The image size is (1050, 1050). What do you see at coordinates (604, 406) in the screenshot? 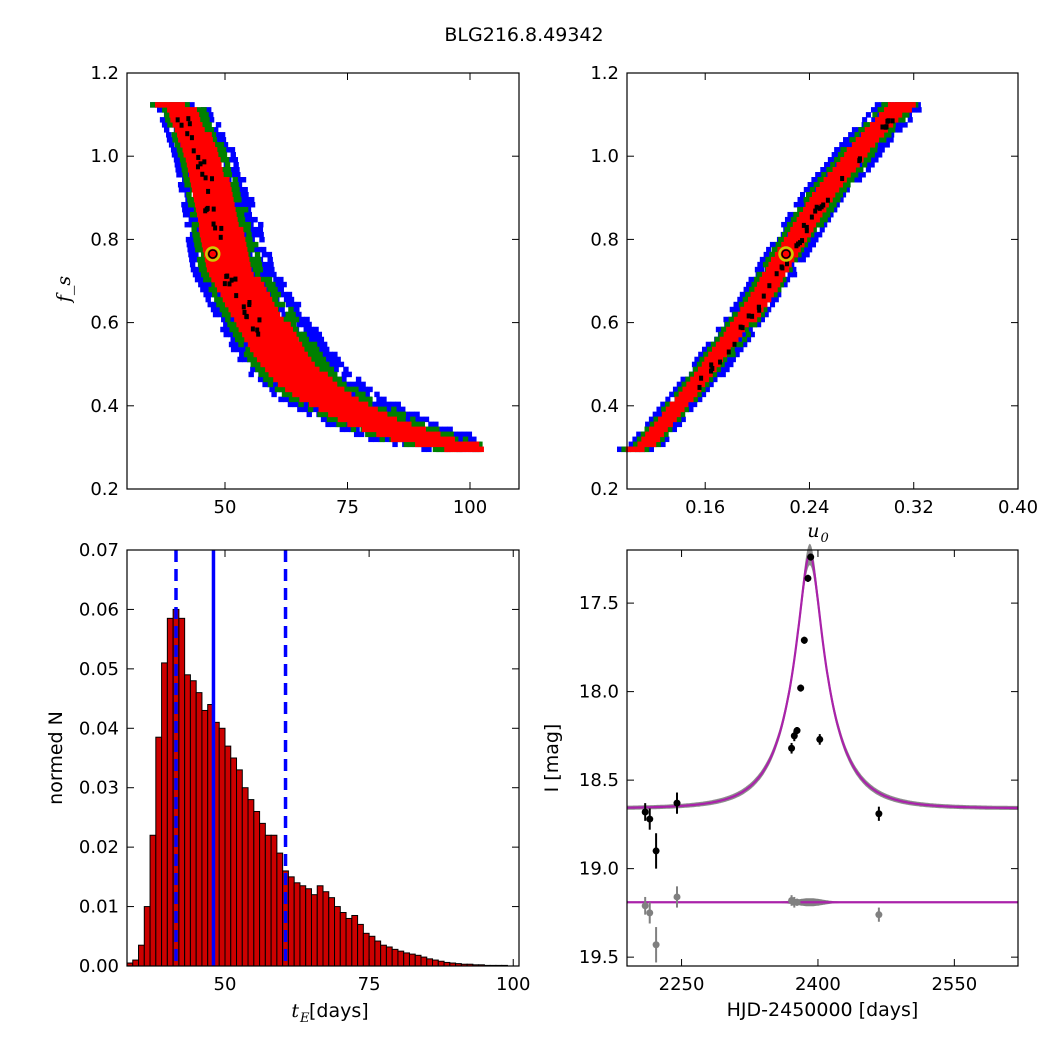
I see `y-tick-label: 0.4` at bounding box center [604, 406].